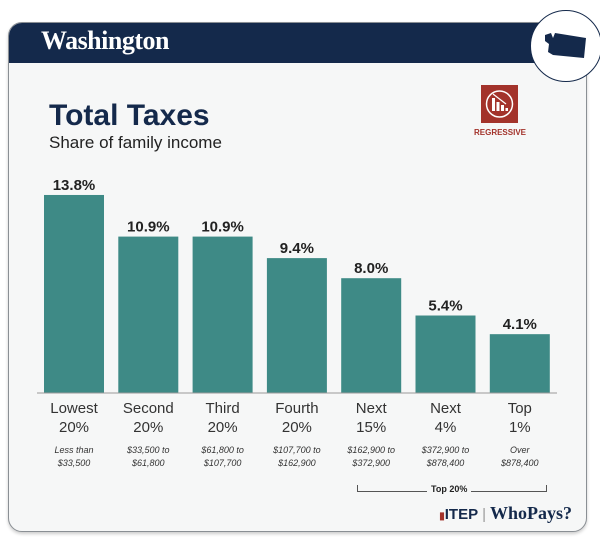 This screenshot has width=600, height=541. What do you see at coordinates (74, 408) in the screenshot?
I see `category-label: Lowest` at bounding box center [74, 408].